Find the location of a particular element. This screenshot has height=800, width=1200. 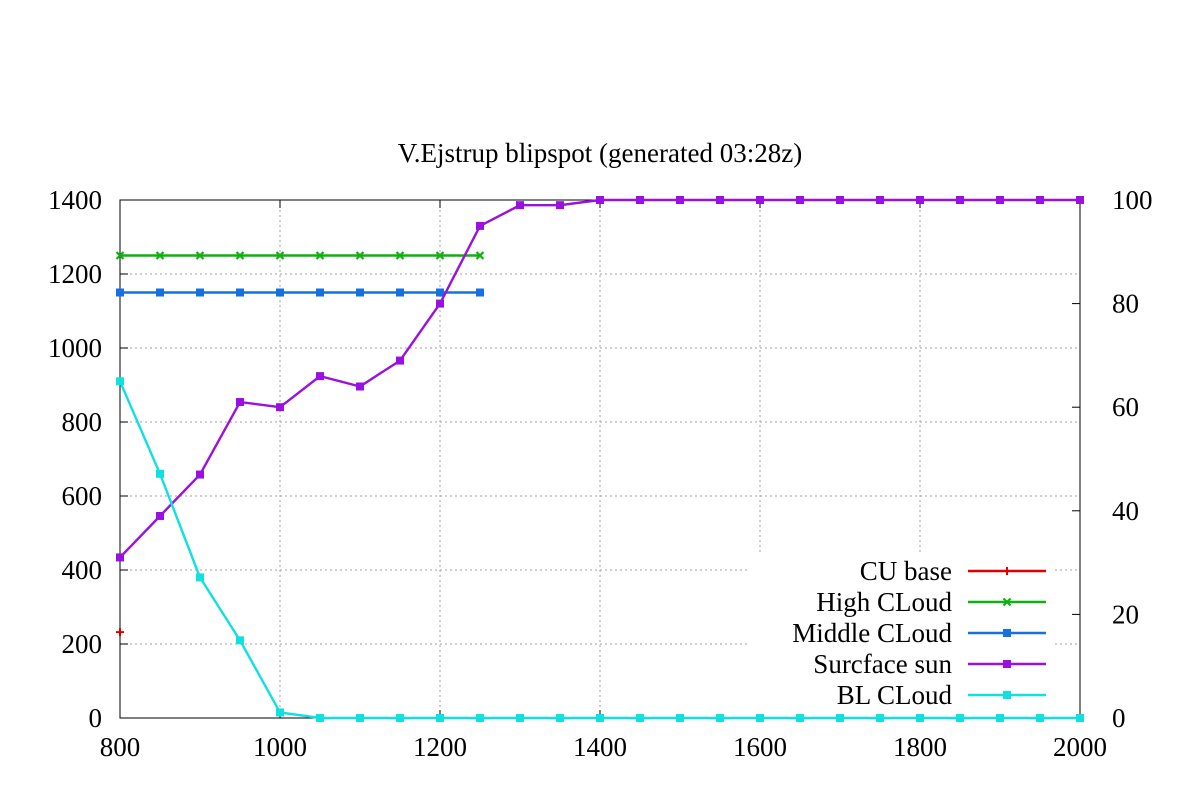

y-tick-label: 400 is located at coordinates (82, 570).